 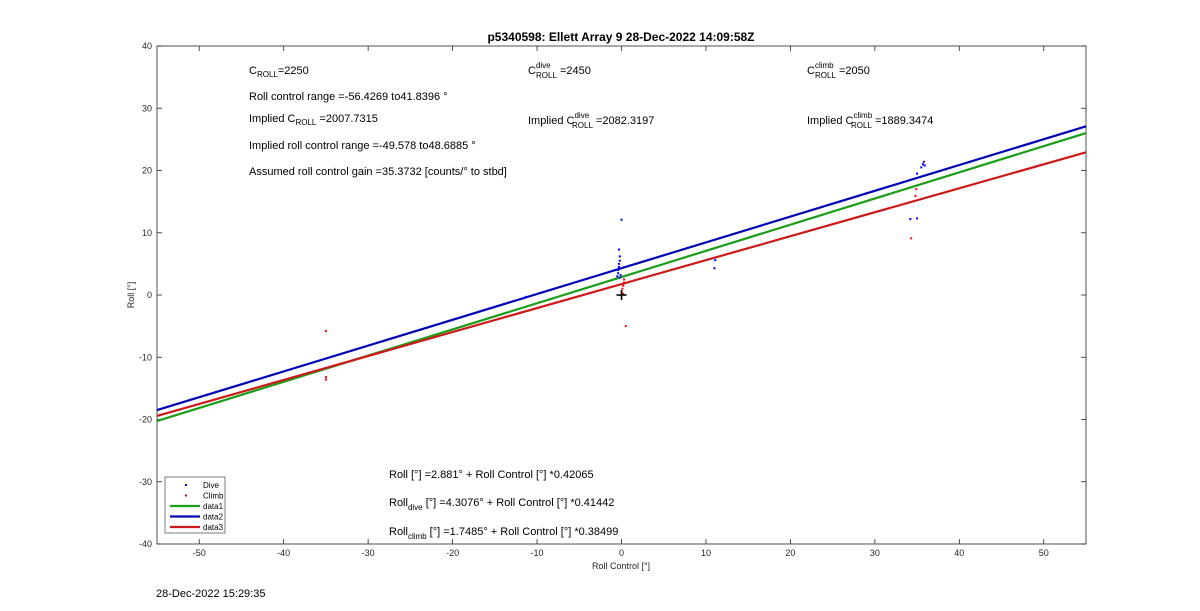 I want to click on implied-c-climb-value: =1889.3474, so click(x=902, y=121).